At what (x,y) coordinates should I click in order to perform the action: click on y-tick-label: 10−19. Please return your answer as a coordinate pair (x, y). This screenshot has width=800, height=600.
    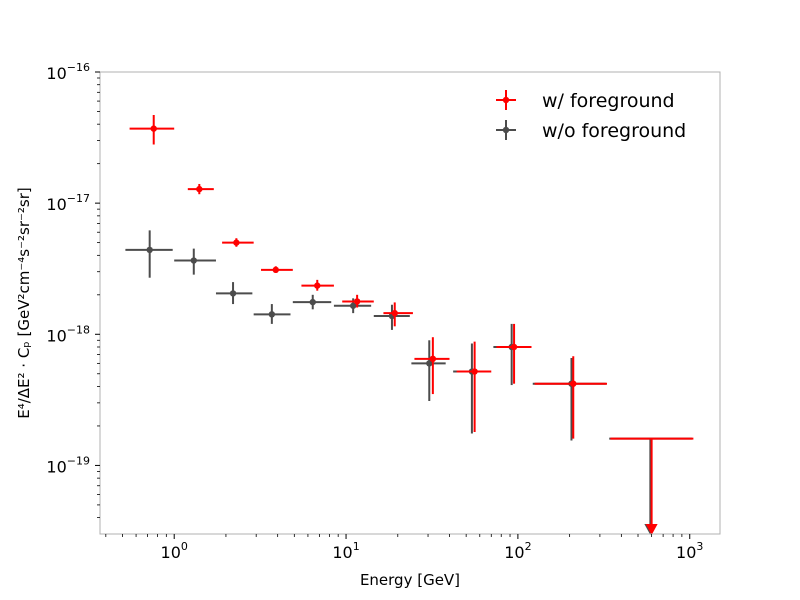
    Looking at the image, I should click on (68, 465).